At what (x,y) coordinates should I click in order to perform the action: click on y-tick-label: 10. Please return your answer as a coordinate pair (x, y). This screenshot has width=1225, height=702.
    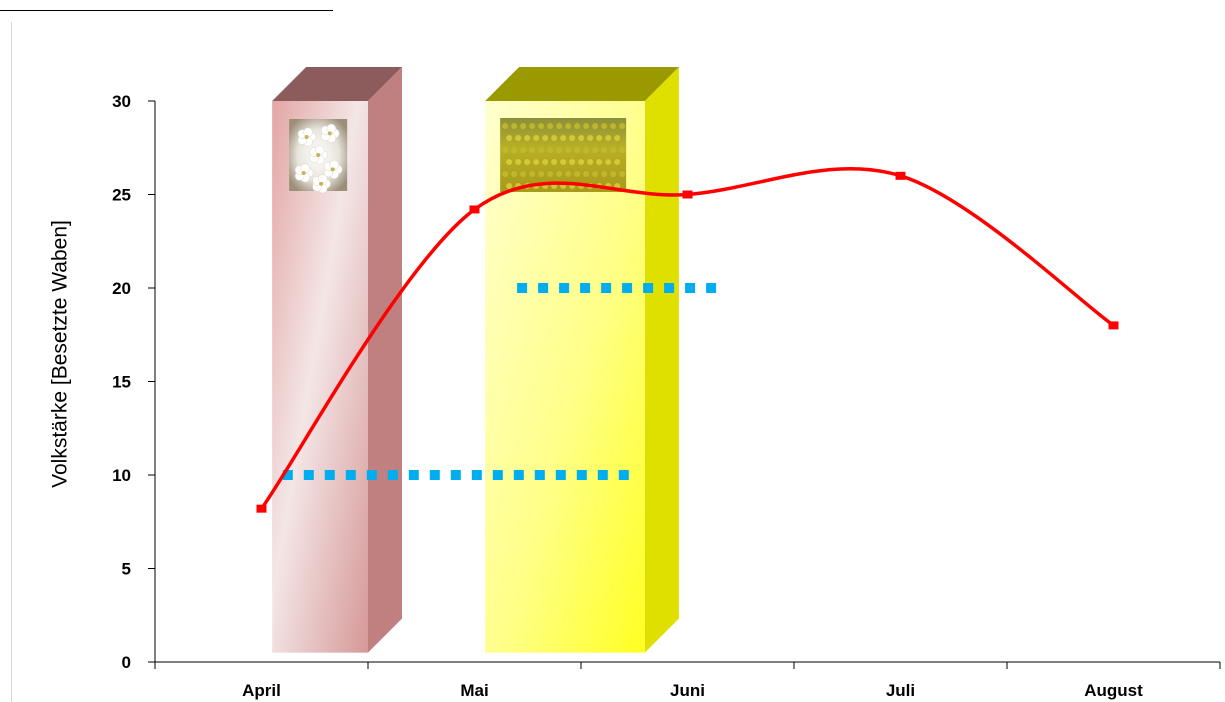
    Looking at the image, I should click on (121, 475).